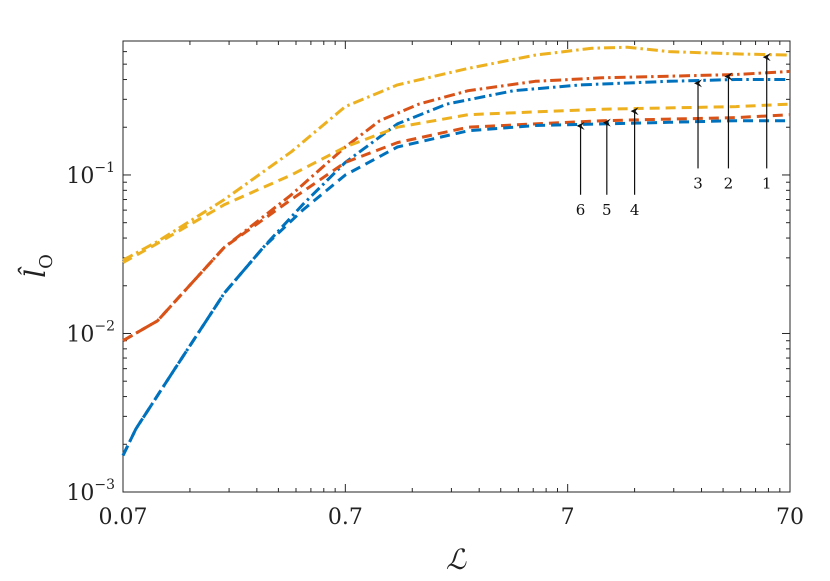 Image resolution: width=830 pixels, height=581 pixels. Describe the element at coordinates (123, 517) in the screenshot. I see `x-tick-label: 0.07` at that location.